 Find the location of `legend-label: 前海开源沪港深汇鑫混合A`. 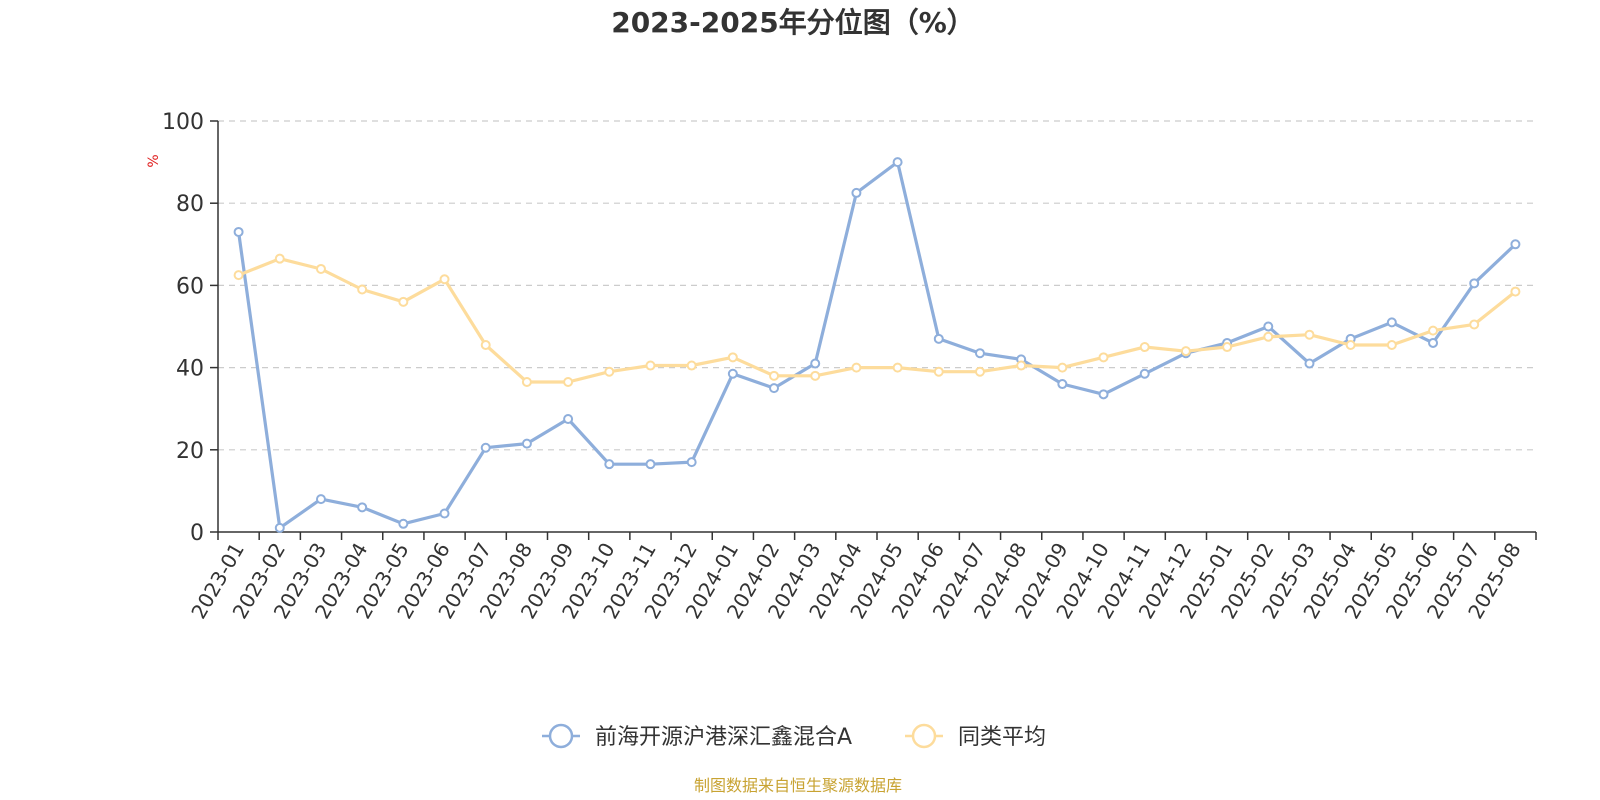

legend-label: 前海开源沪港深汇鑫混合A is located at coordinates (723, 737).